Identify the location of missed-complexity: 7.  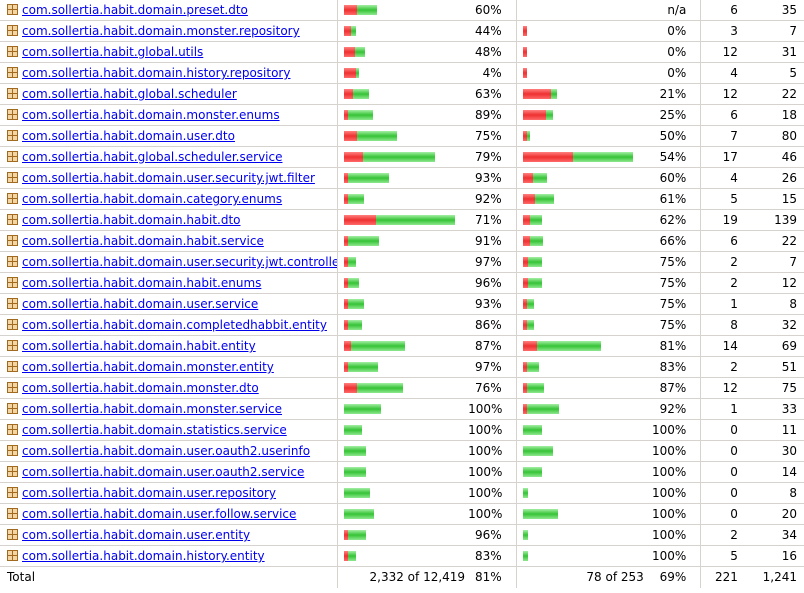
(722, 136).